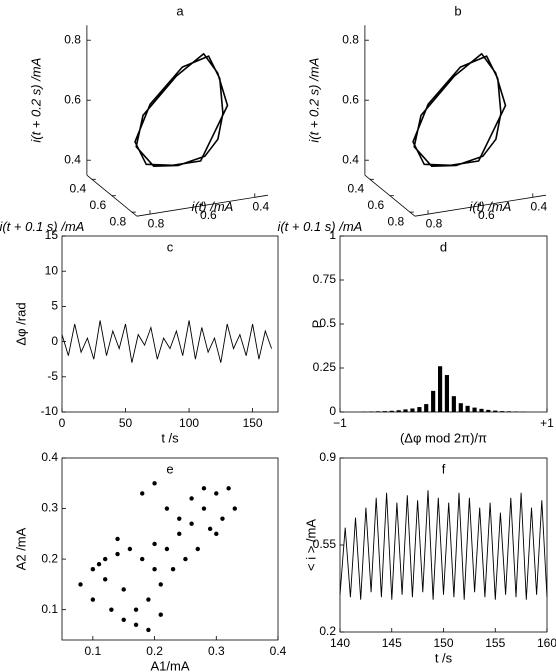 The height and width of the screenshot is (672, 556). I want to click on x-tick-label: 100, so click(189, 423).